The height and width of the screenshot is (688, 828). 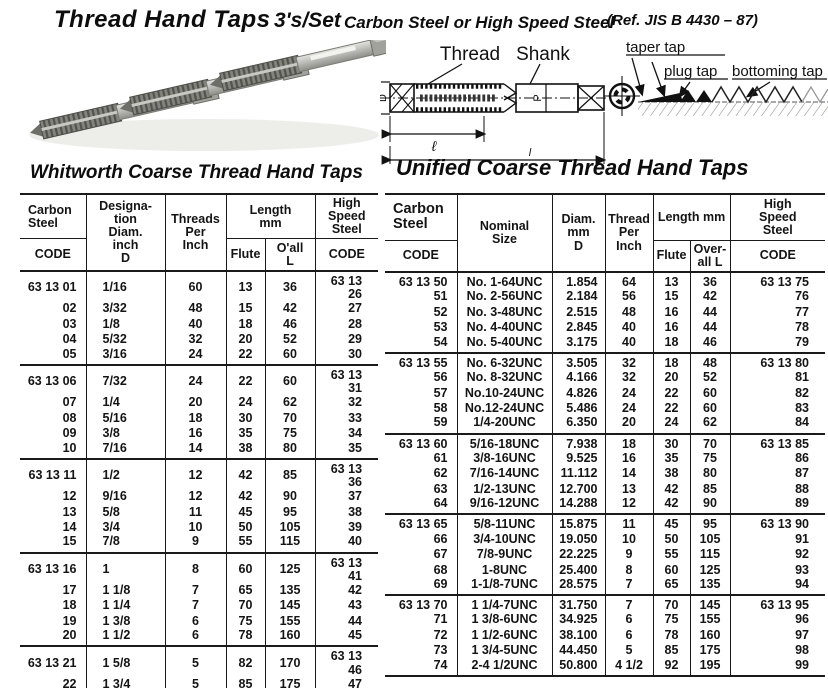 I want to click on table-cell: 3/4-10UNC, so click(x=504, y=539).